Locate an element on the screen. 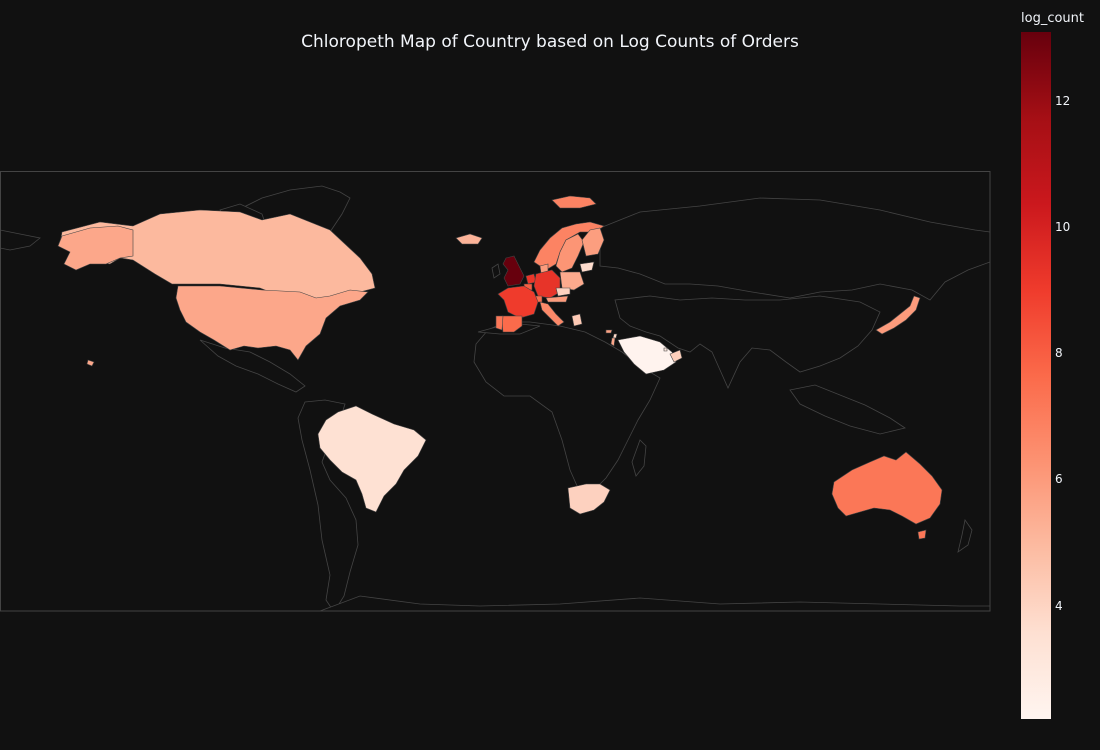  region-czech-republic is located at coordinates (563, 292).